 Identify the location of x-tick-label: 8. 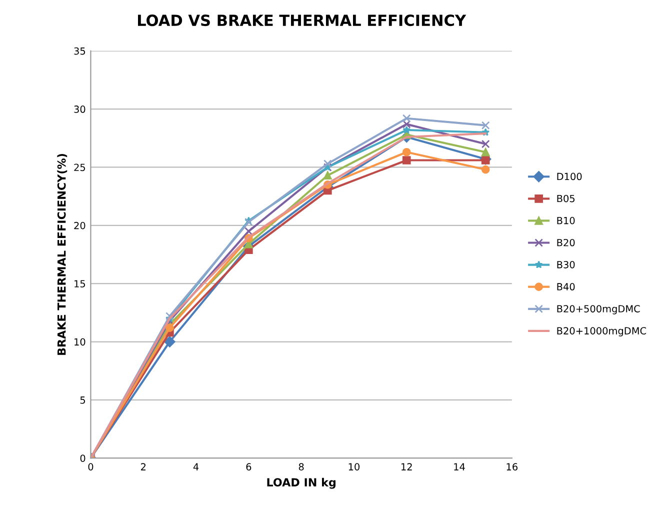
(301, 466).